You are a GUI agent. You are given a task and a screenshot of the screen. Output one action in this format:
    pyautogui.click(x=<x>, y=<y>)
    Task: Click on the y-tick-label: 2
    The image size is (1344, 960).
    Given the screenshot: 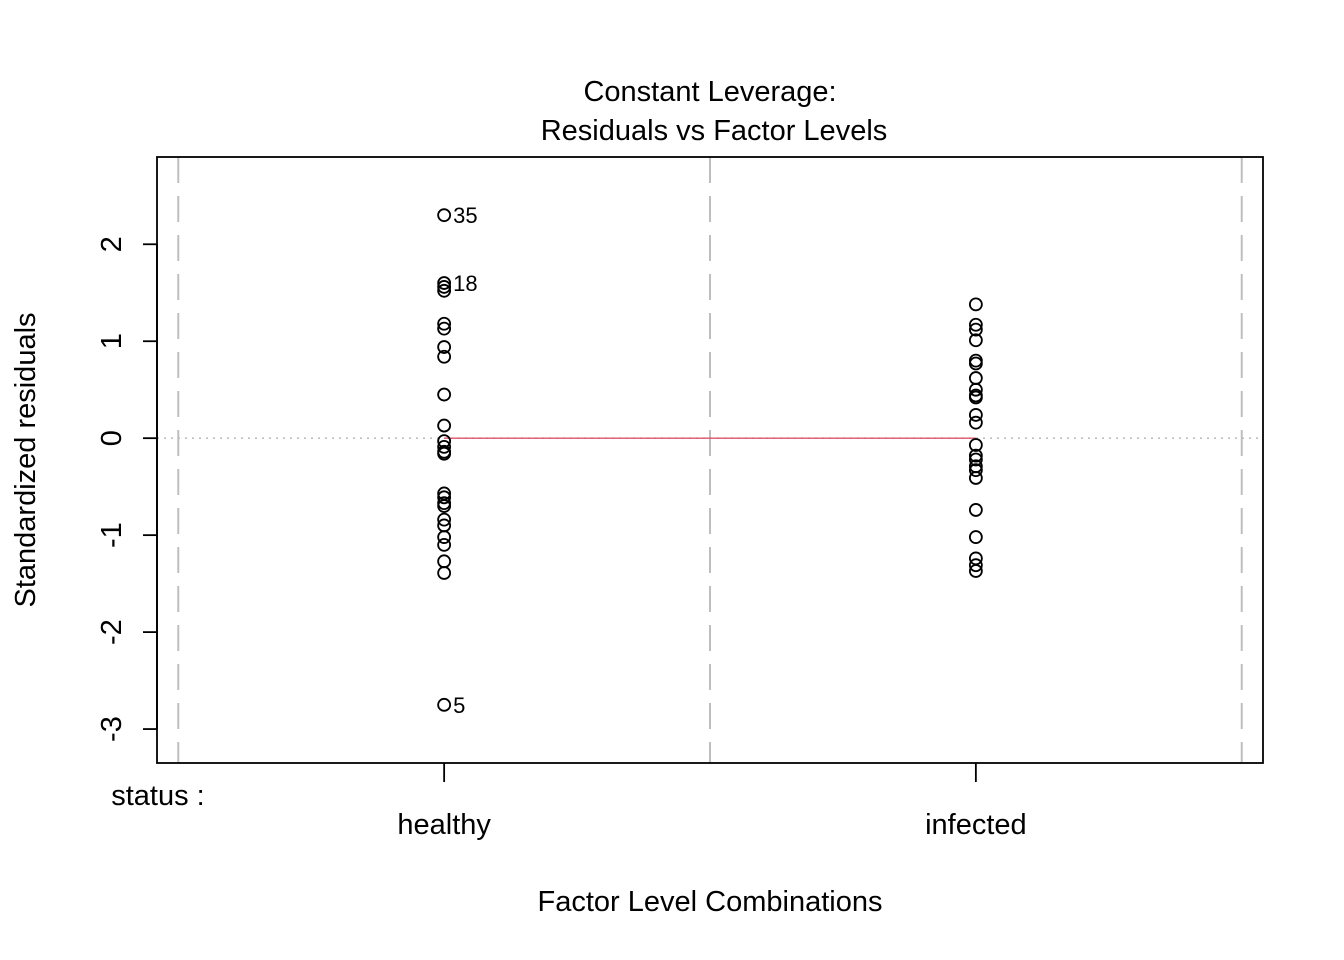 What is the action you would take?
    pyautogui.click(x=112, y=244)
    